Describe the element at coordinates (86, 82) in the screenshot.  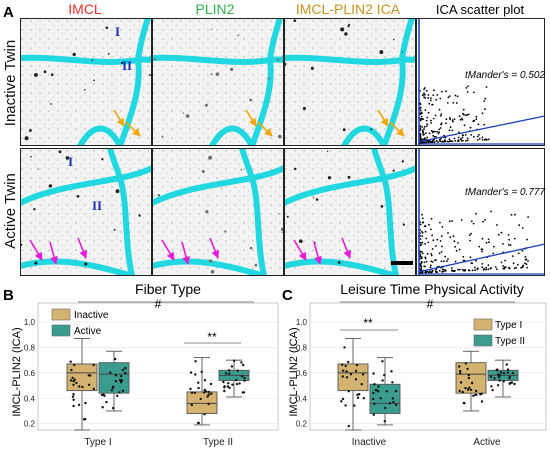
I see `micrograph-r1-c1: III` at that location.